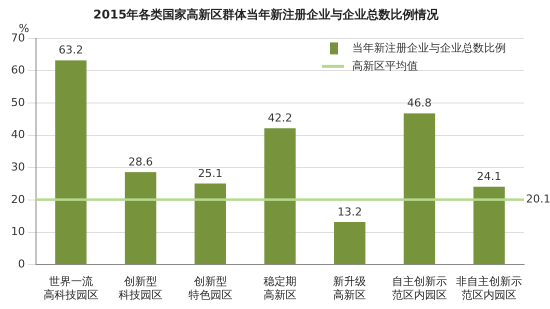  Describe the element at coordinates (17, 70) in the screenshot. I see `y-tick-label: 60` at that location.